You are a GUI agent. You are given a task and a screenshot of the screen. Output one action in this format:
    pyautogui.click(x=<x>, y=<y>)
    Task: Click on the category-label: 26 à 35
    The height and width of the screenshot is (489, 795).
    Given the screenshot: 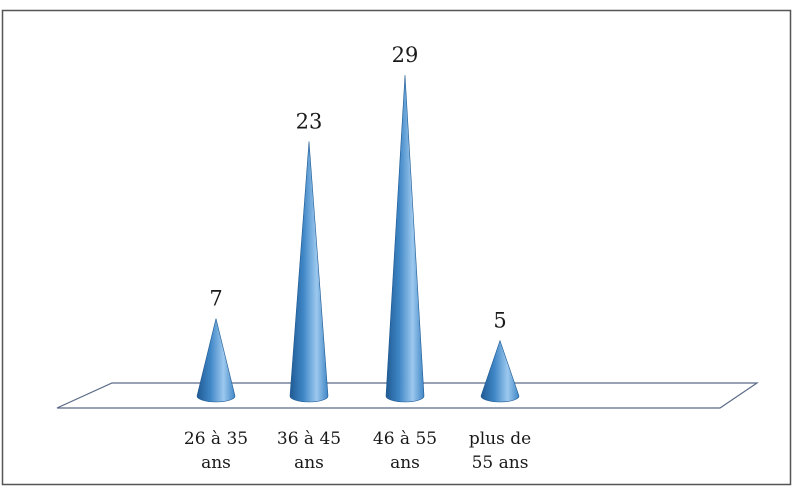 What is the action you would take?
    pyautogui.click(x=216, y=439)
    